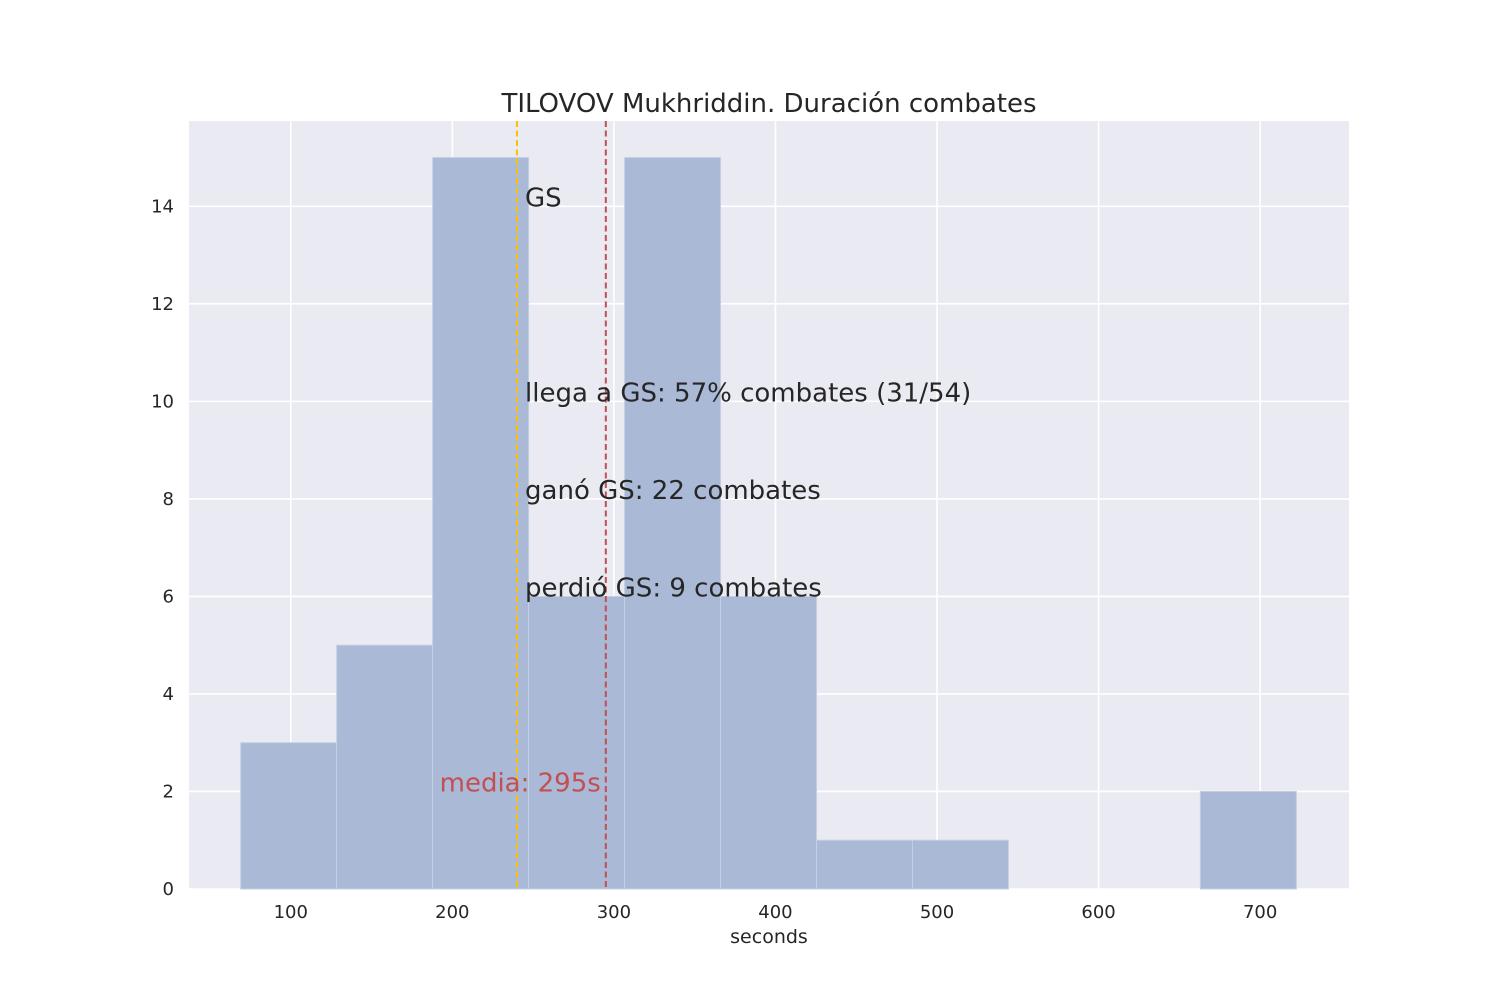  What do you see at coordinates (673, 588) in the screenshot?
I see `annotation-text: perdió GS: 9 combates` at bounding box center [673, 588].